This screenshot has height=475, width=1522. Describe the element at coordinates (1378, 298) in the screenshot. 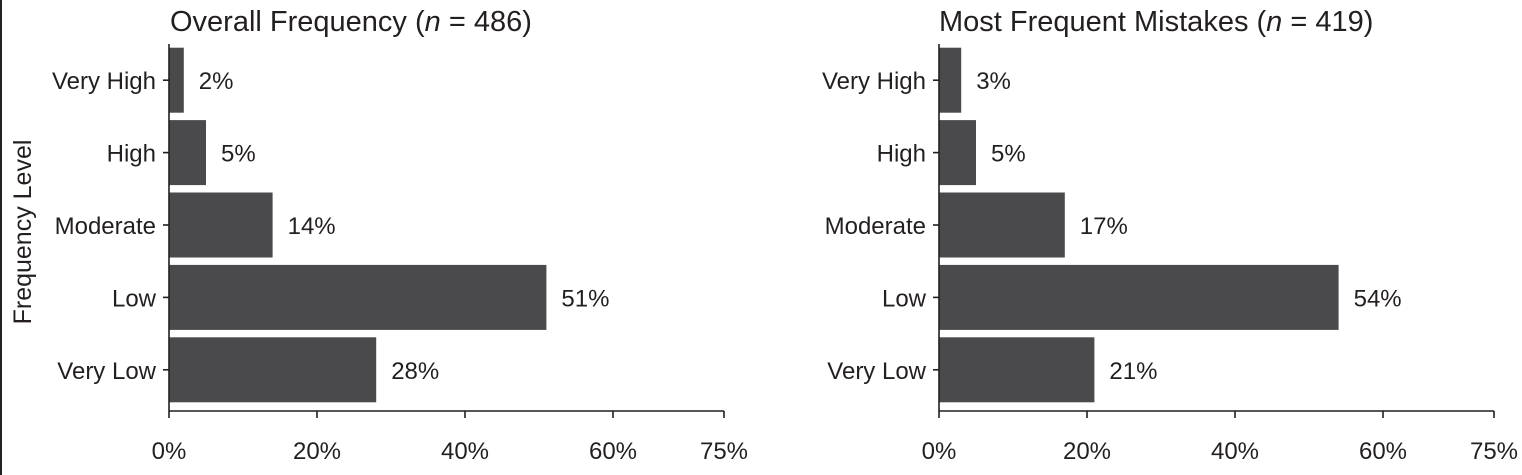

I see `data-label: 54%` at that location.